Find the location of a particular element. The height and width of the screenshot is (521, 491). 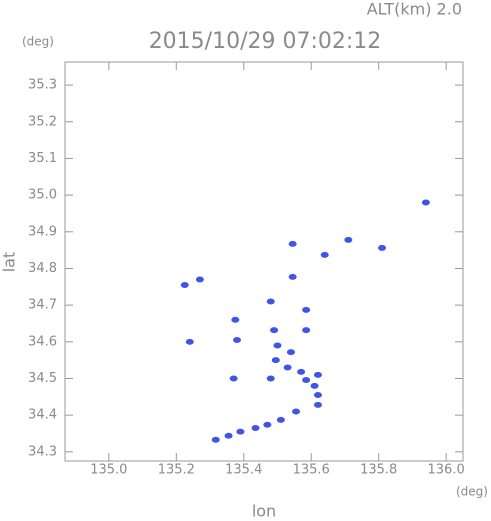

header: ALT(km) 2.0 is located at coordinates (414, 9).